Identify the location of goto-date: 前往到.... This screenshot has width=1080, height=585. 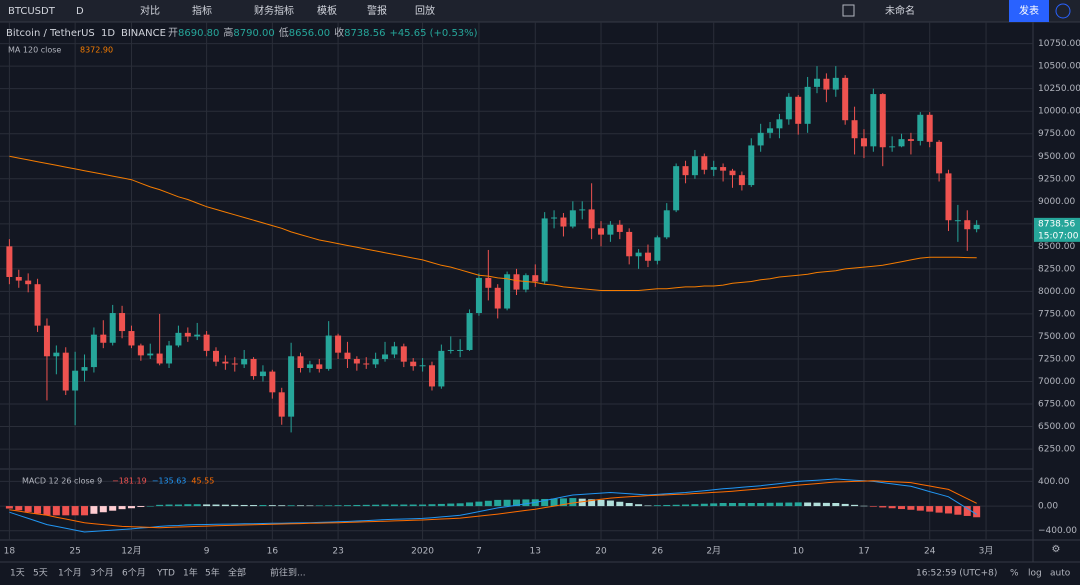
(288, 573).